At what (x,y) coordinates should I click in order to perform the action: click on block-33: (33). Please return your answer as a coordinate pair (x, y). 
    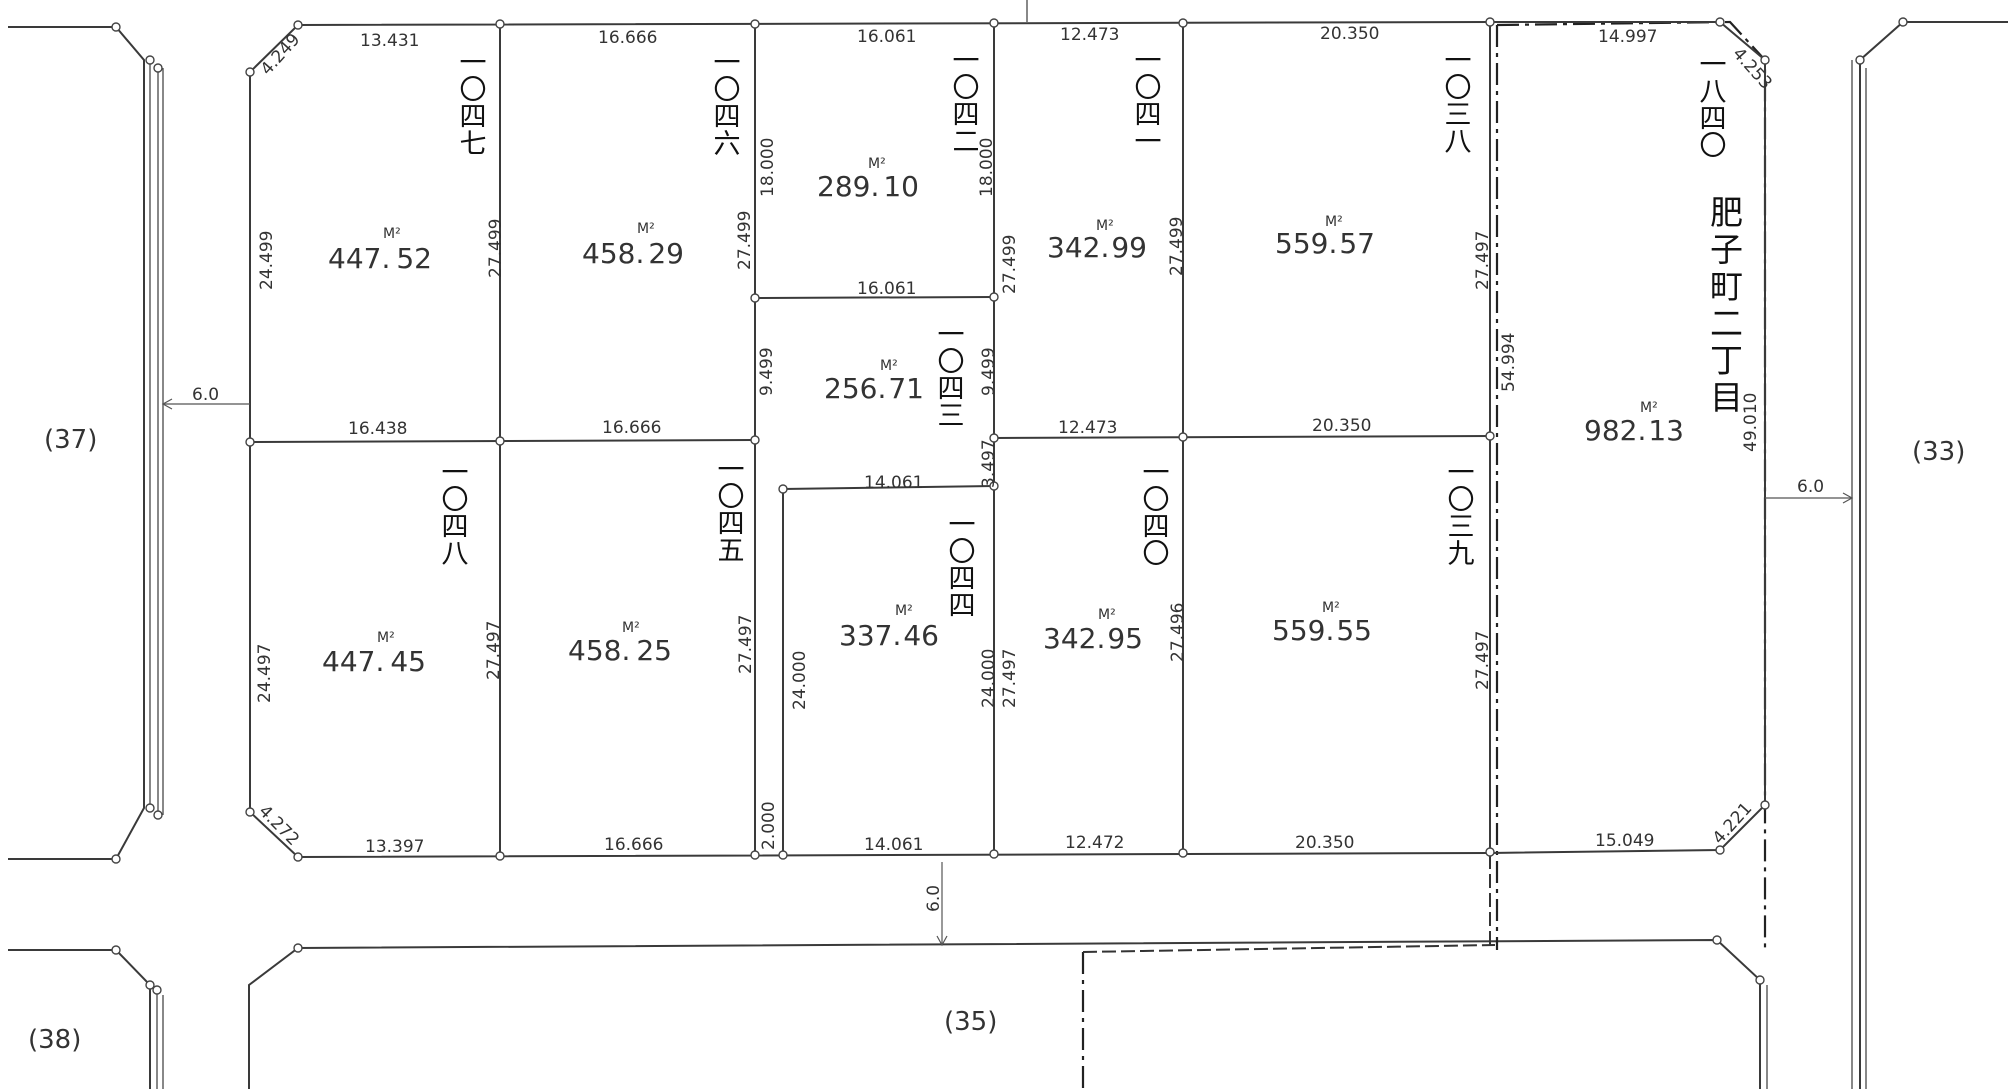
    Looking at the image, I should click on (1938, 452).